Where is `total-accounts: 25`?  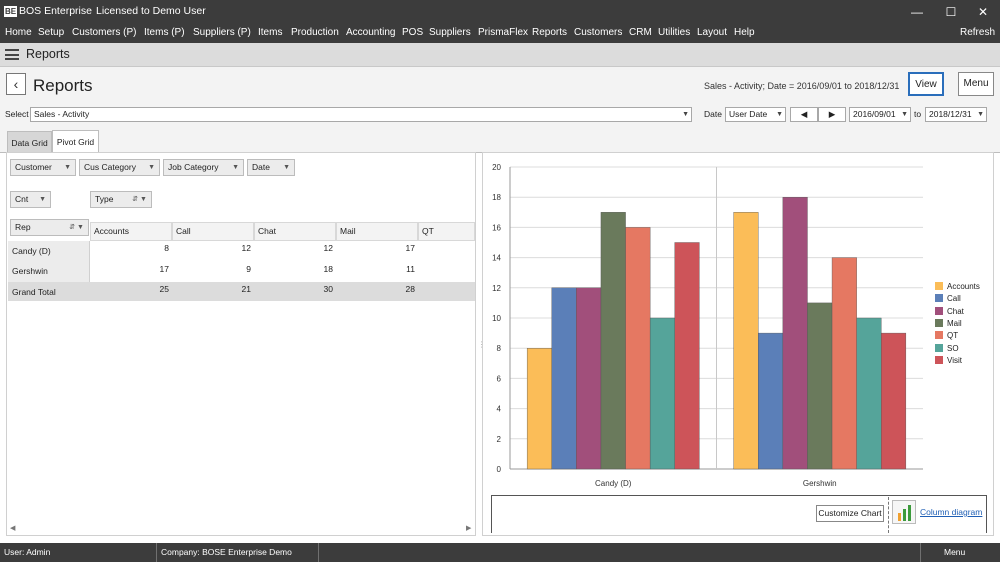 total-accounts: 25 is located at coordinates (164, 289).